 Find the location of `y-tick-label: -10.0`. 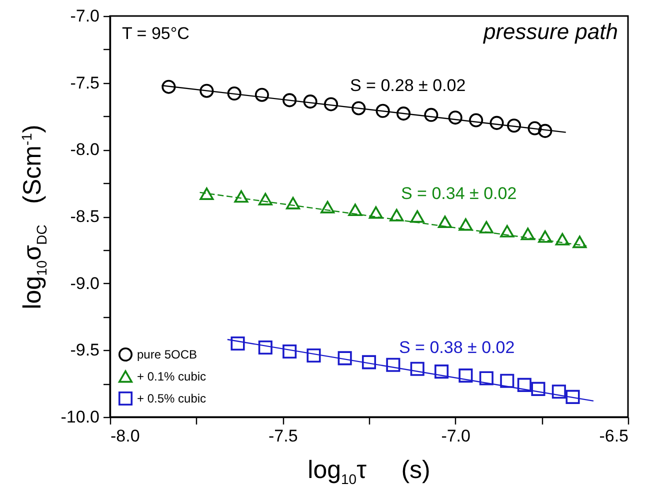

y-tick-label: -10.0 is located at coordinates (80, 417).